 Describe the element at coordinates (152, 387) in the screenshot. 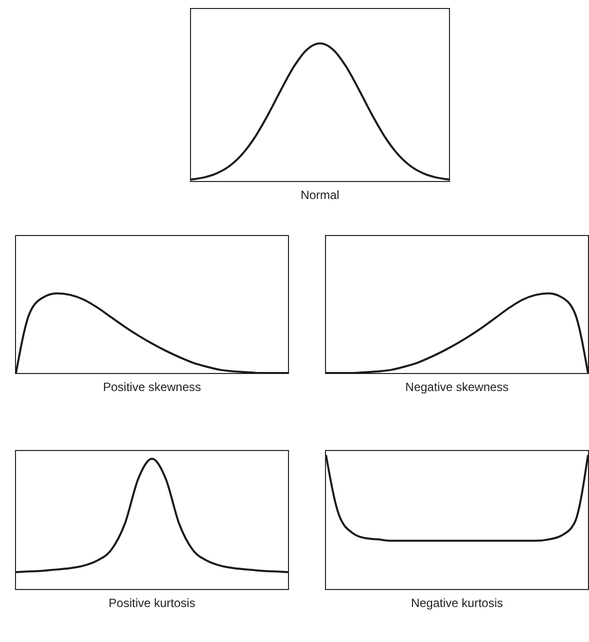

I see `x-axis-title: Positive skewness` at that location.